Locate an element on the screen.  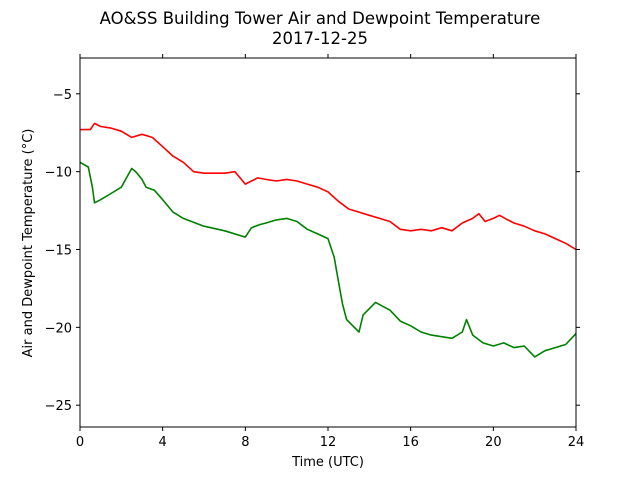
chart-subtitle: 2017-12-25 is located at coordinates (320, 38).